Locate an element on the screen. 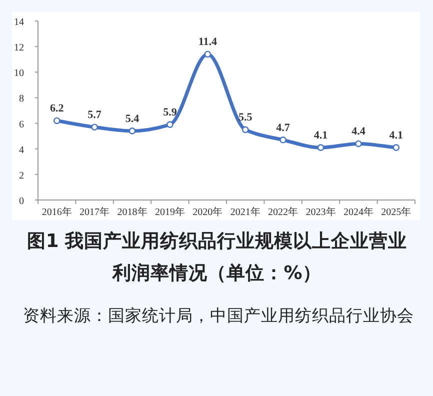  y-tick-label: 12 is located at coordinates (19, 48).